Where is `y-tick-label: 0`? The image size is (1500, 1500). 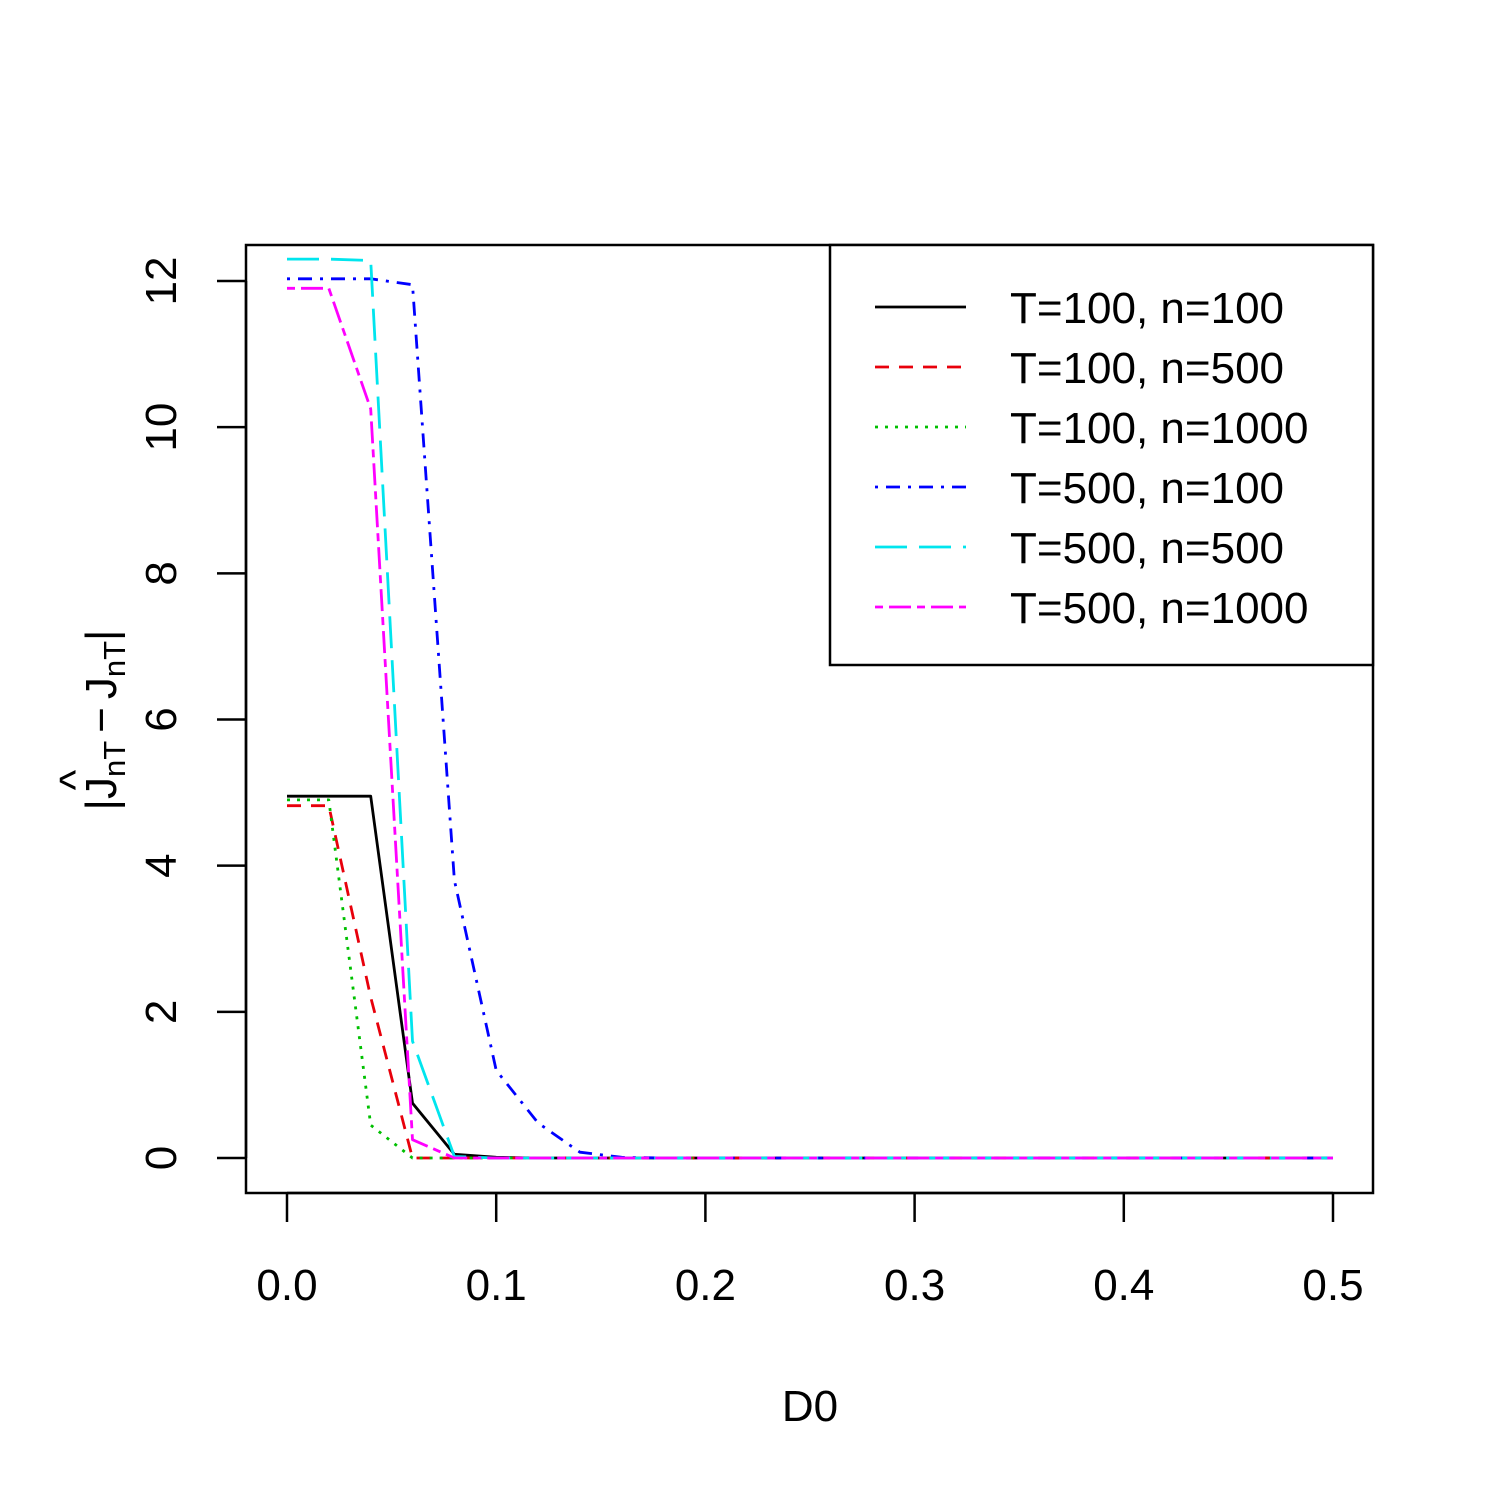 y-tick-label: 0 is located at coordinates (161, 1158).